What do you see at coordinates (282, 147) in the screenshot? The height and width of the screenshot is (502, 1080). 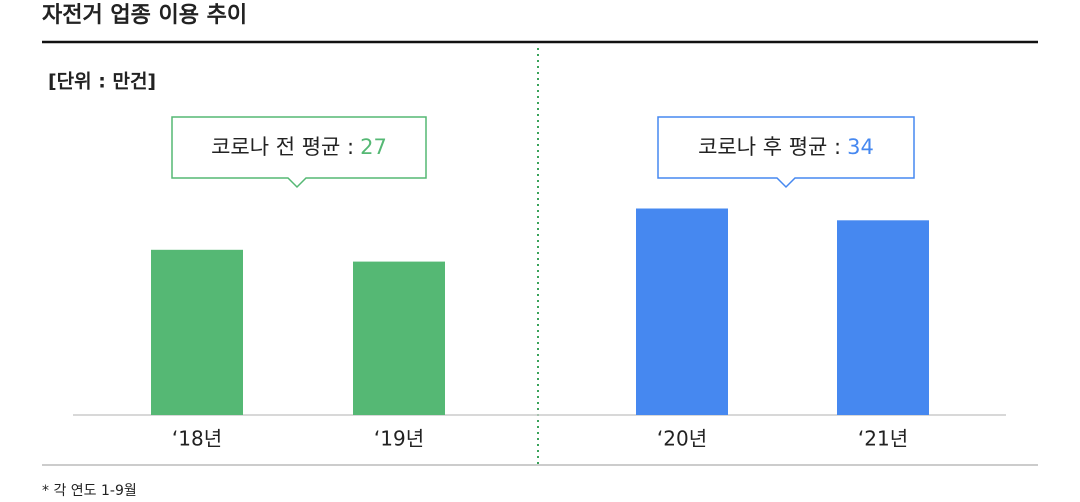 I see `callout-label: 코로나 전 평균 :` at bounding box center [282, 147].